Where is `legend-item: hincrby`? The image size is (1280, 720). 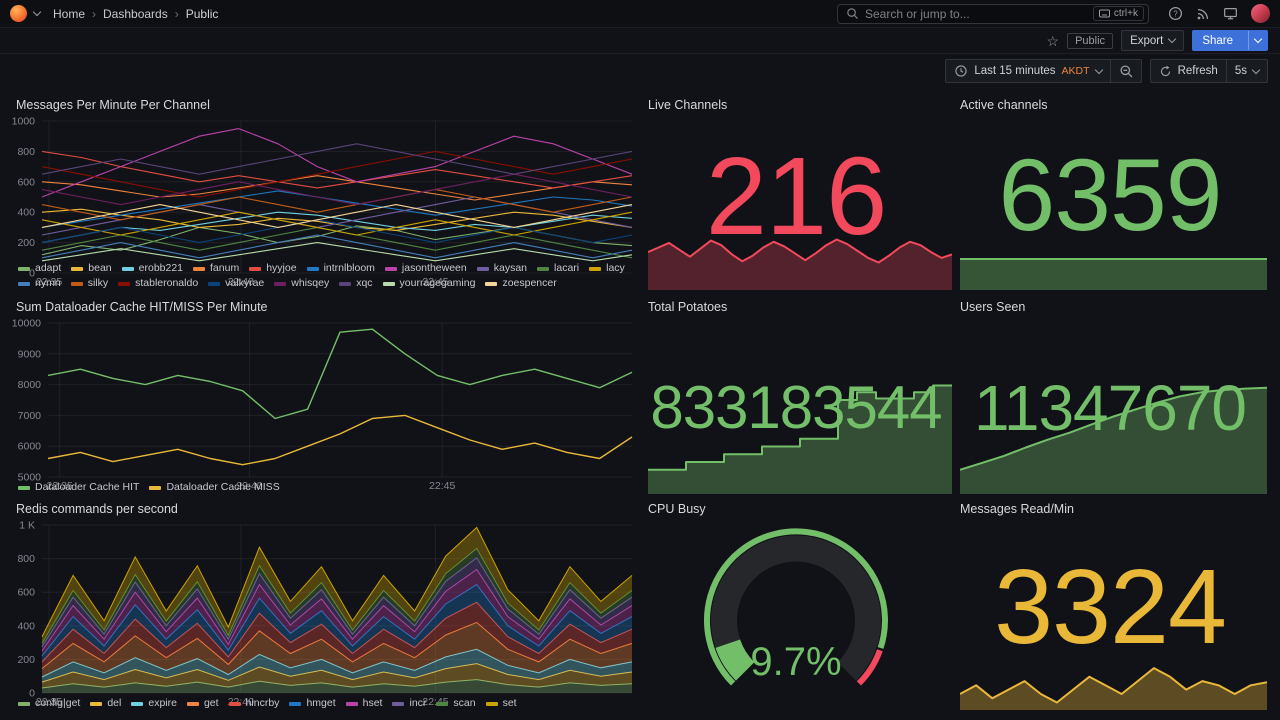
legend-item: hincrby is located at coordinates (253, 703).